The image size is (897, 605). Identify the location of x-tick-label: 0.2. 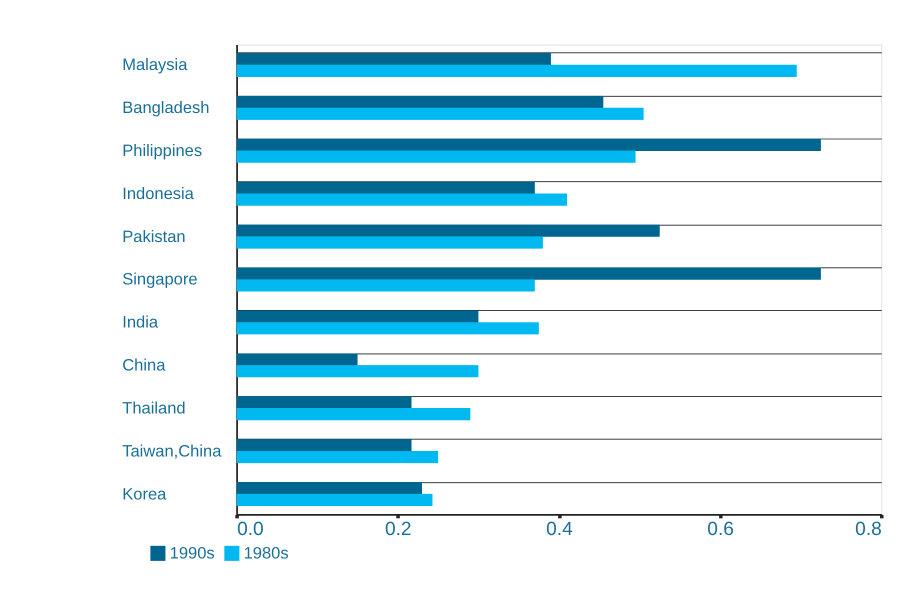
(398, 529).